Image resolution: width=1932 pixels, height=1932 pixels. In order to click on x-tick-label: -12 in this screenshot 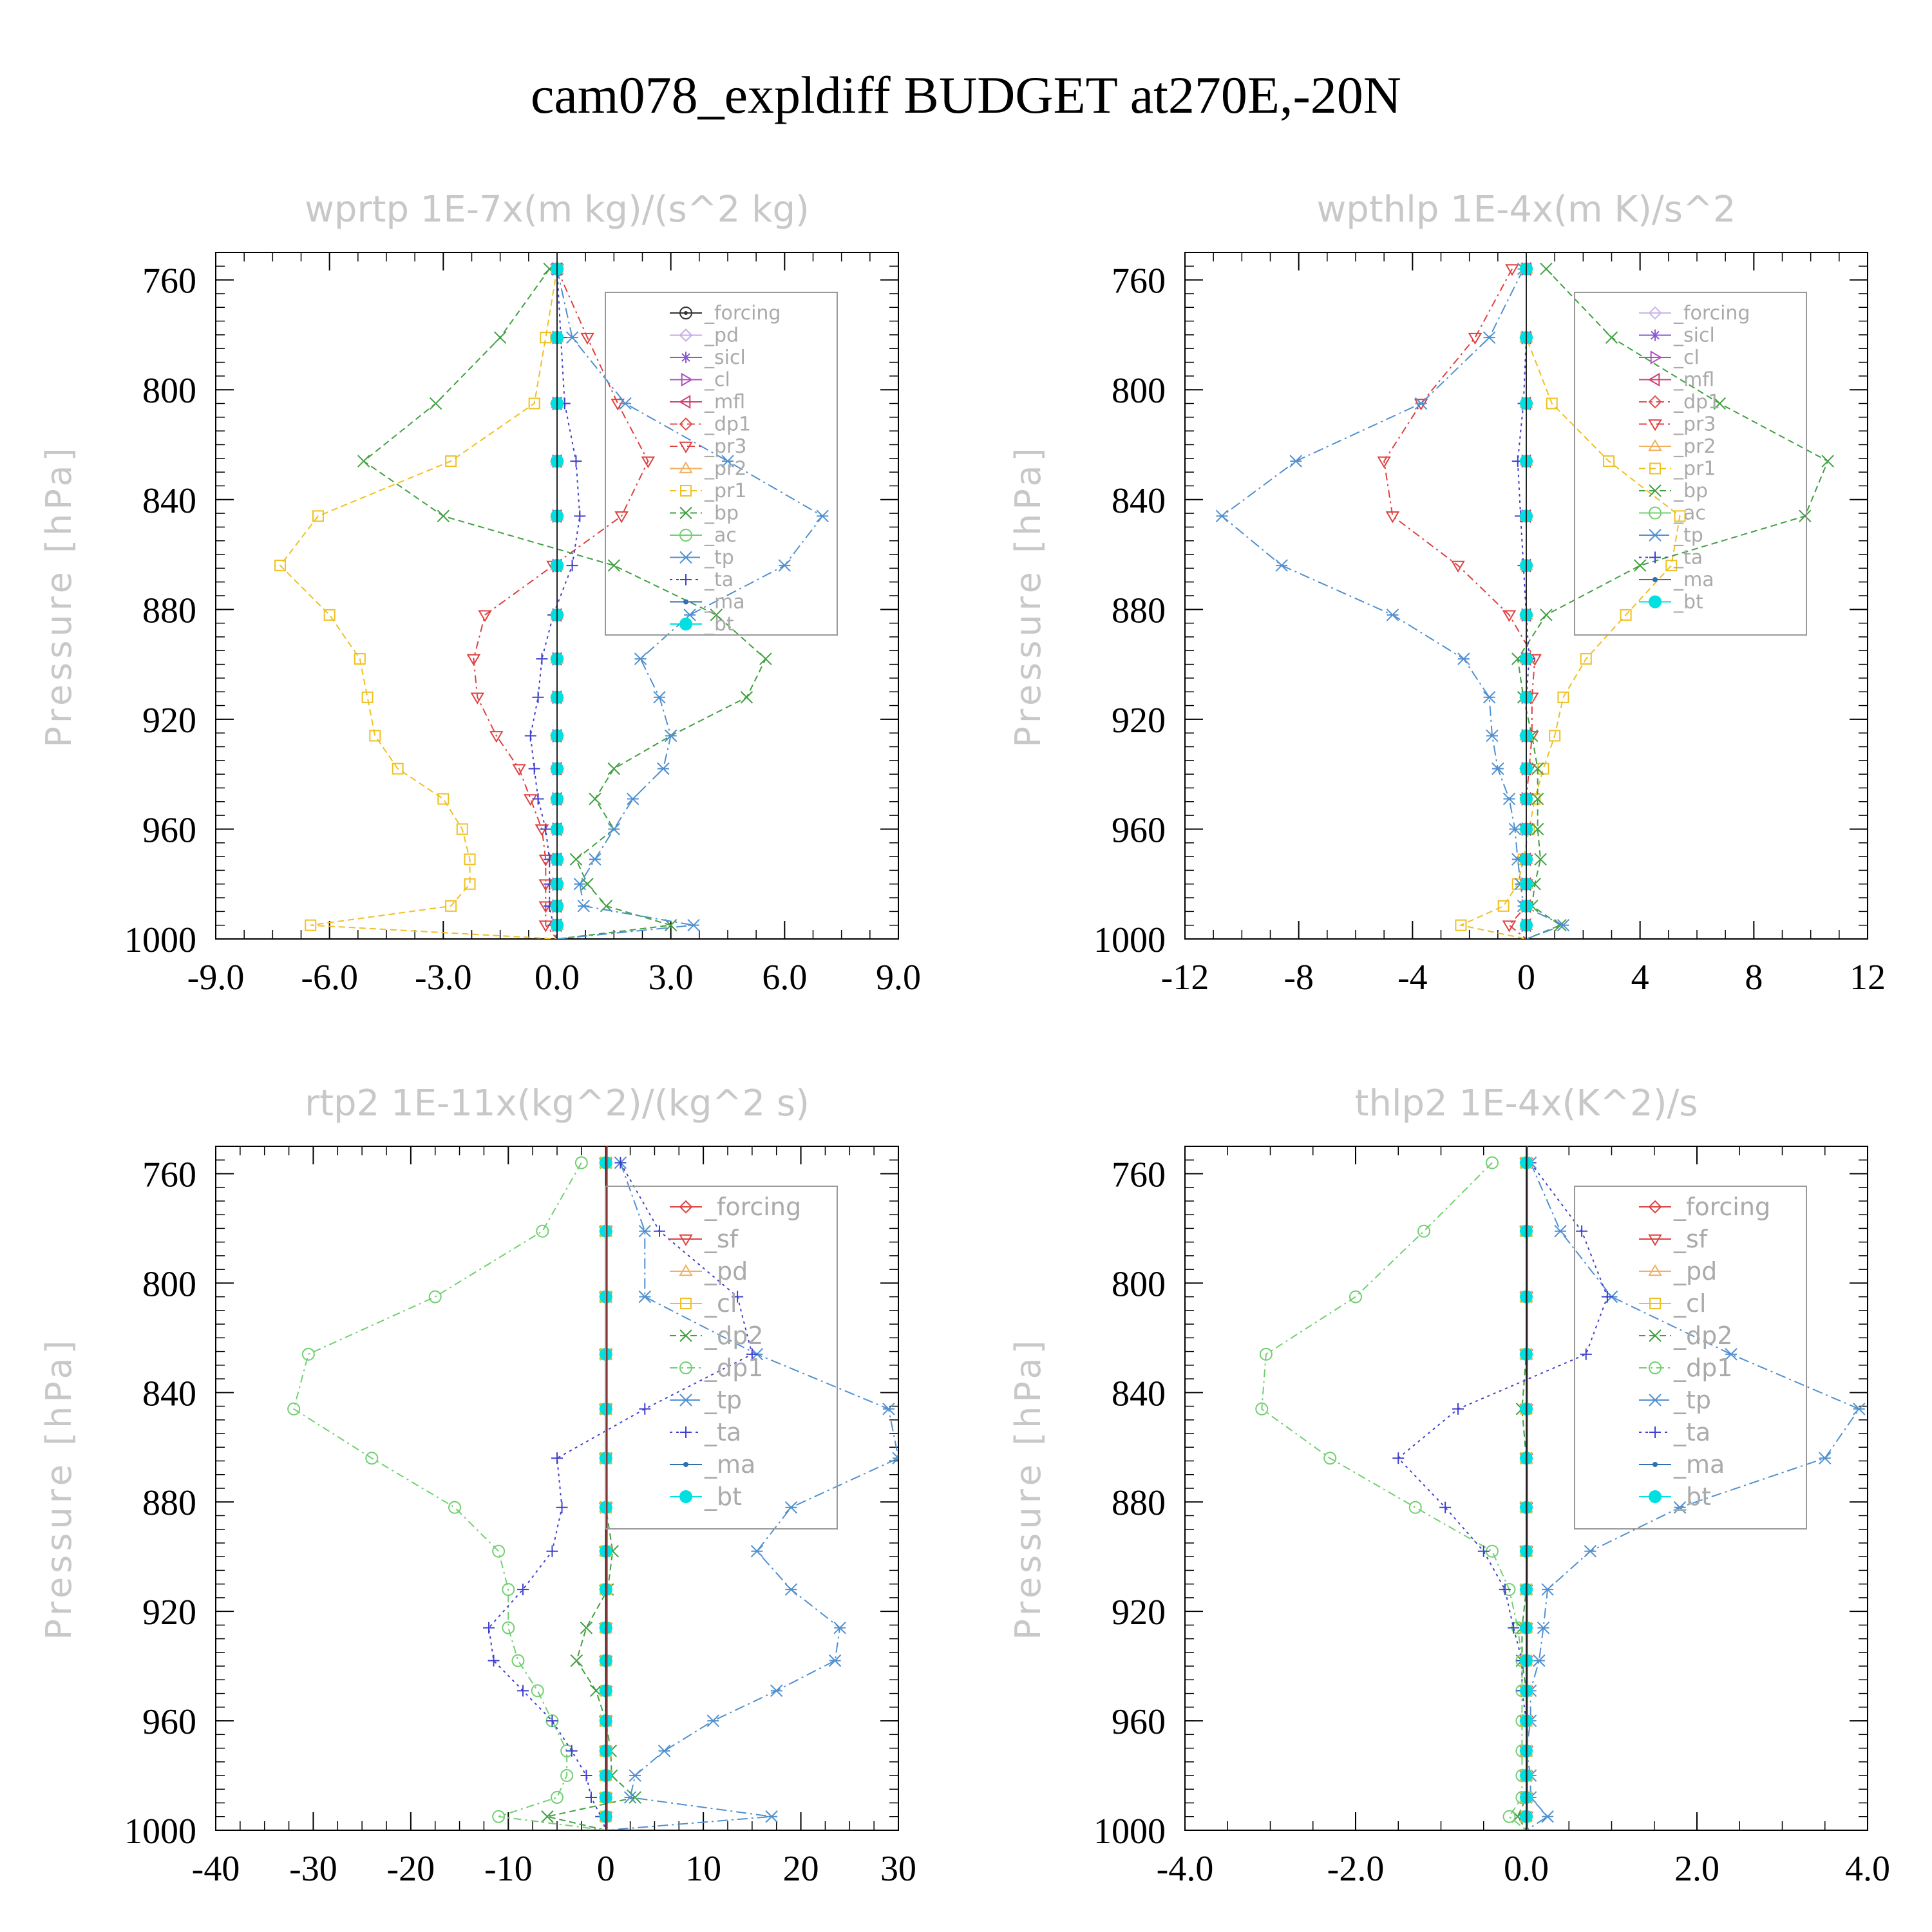, I will do `click(1185, 978)`.